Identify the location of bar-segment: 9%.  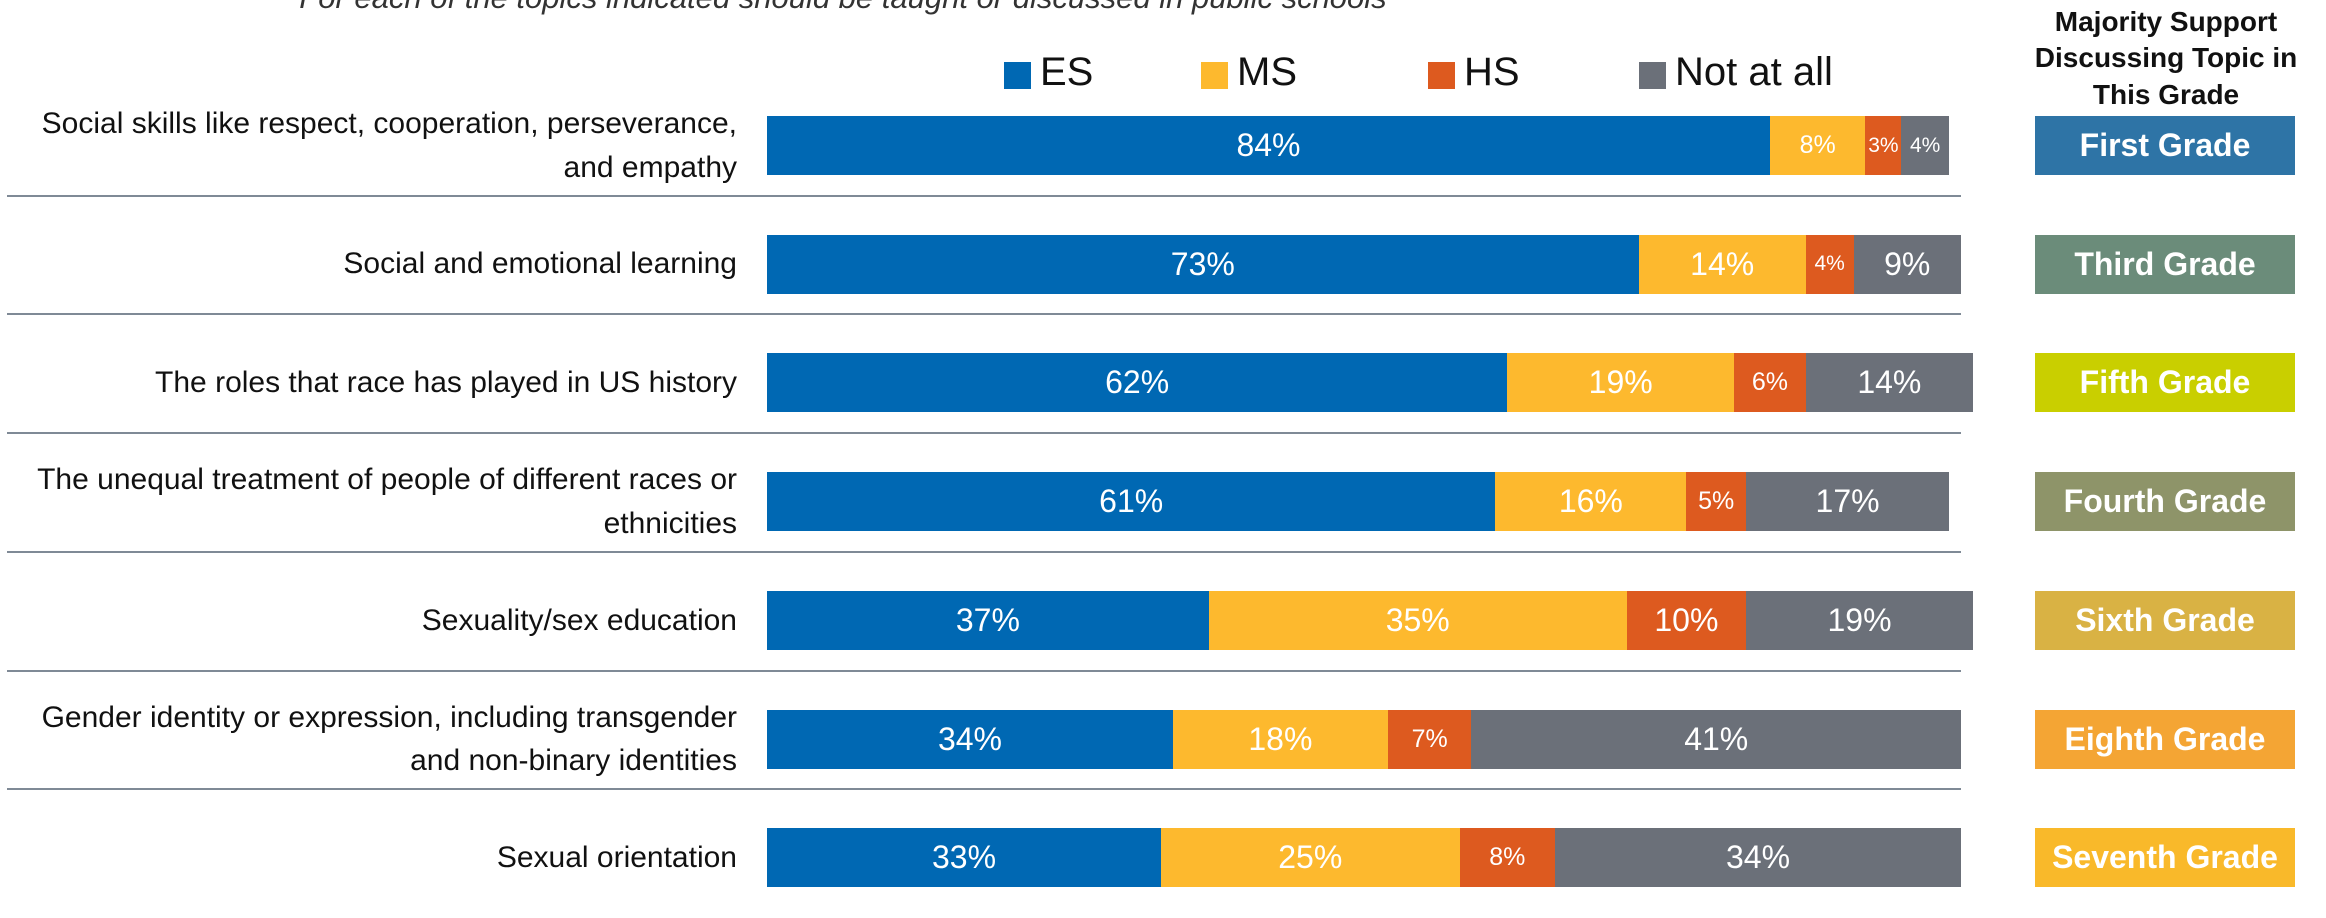
(1907, 264).